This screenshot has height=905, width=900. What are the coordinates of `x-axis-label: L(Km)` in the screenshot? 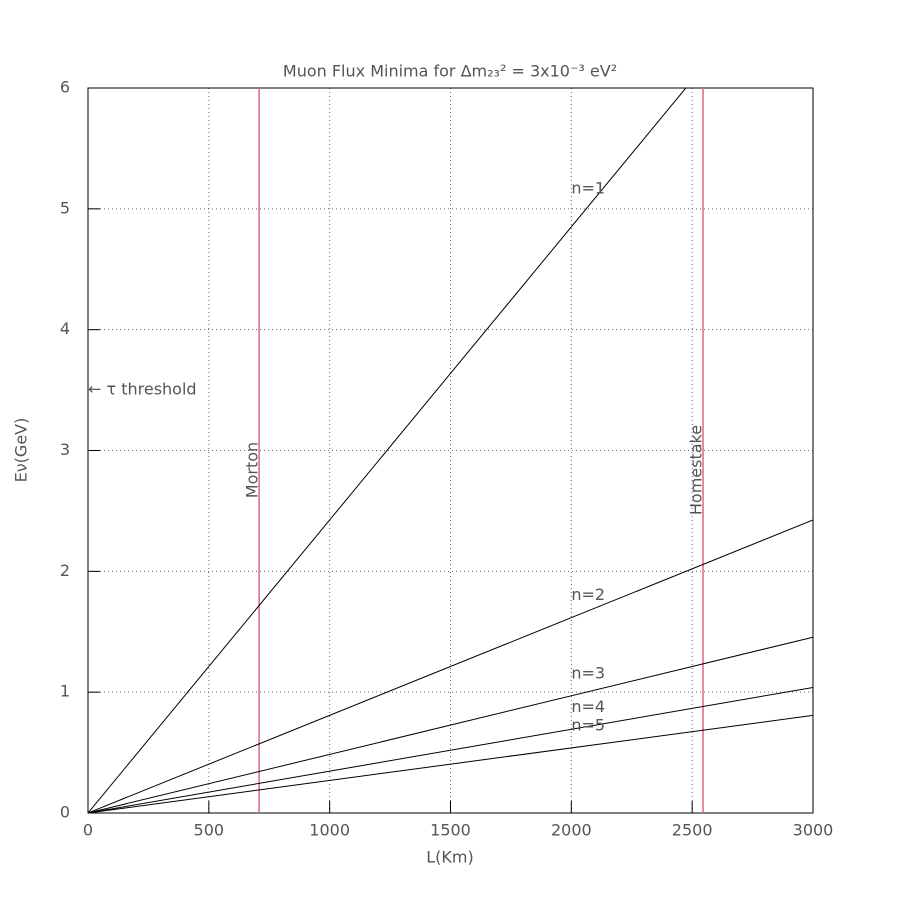 It's located at (449, 857).